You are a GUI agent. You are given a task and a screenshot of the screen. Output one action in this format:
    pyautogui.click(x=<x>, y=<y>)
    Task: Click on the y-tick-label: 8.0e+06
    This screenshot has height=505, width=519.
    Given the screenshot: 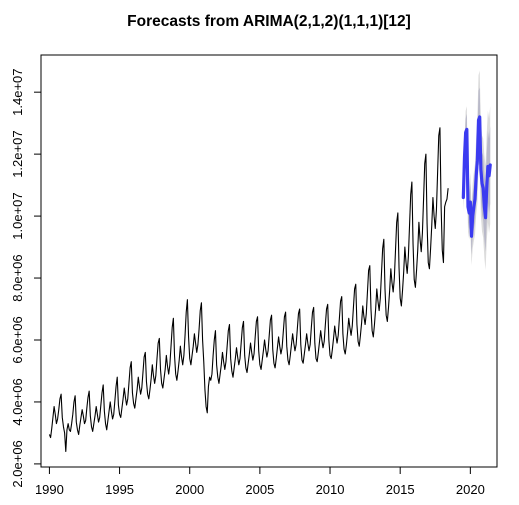 What is the action you would take?
    pyautogui.click(x=17, y=277)
    